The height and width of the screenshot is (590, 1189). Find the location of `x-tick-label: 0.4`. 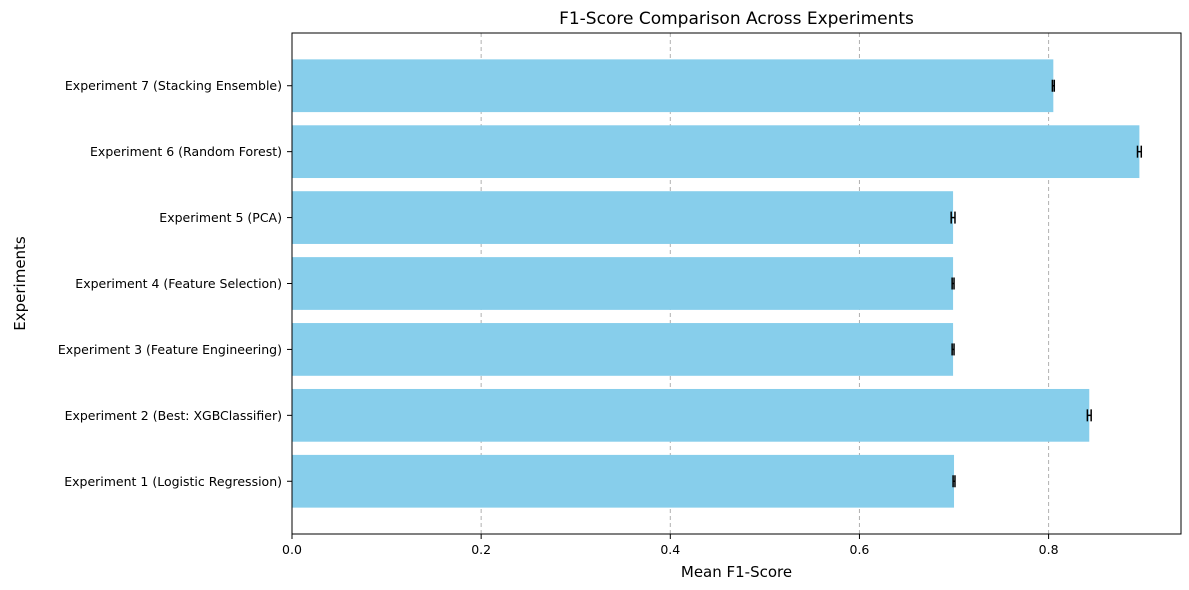

x-tick-label: 0.4 is located at coordinates (670, 549).